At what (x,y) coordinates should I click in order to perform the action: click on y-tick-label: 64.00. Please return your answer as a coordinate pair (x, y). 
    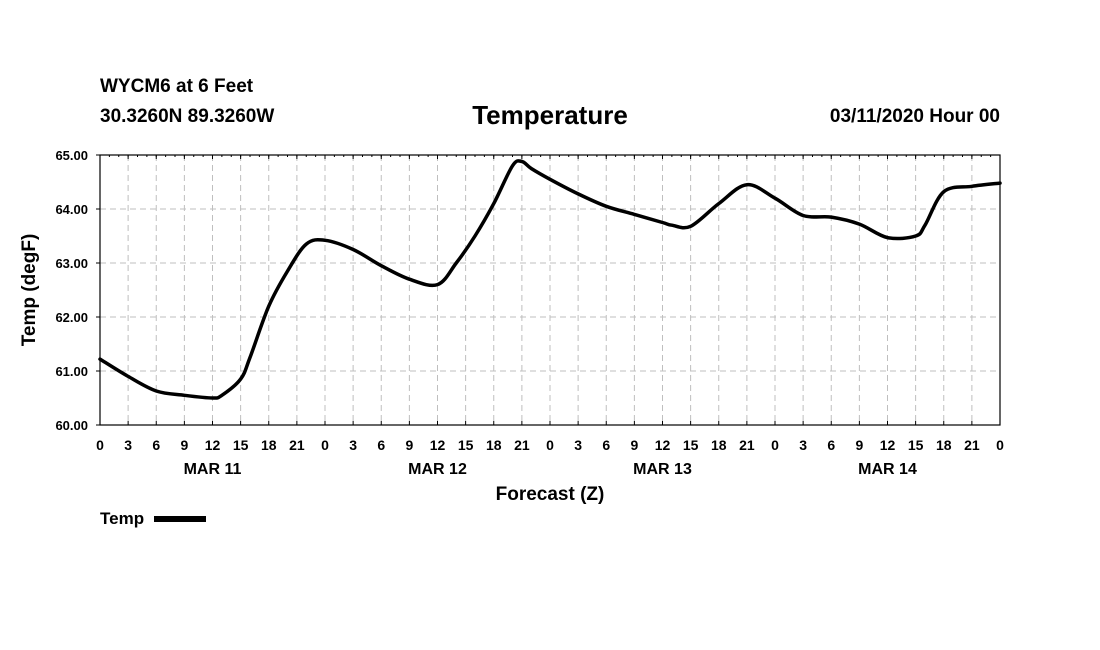
    Looking at the image, I should click on (71, 209).